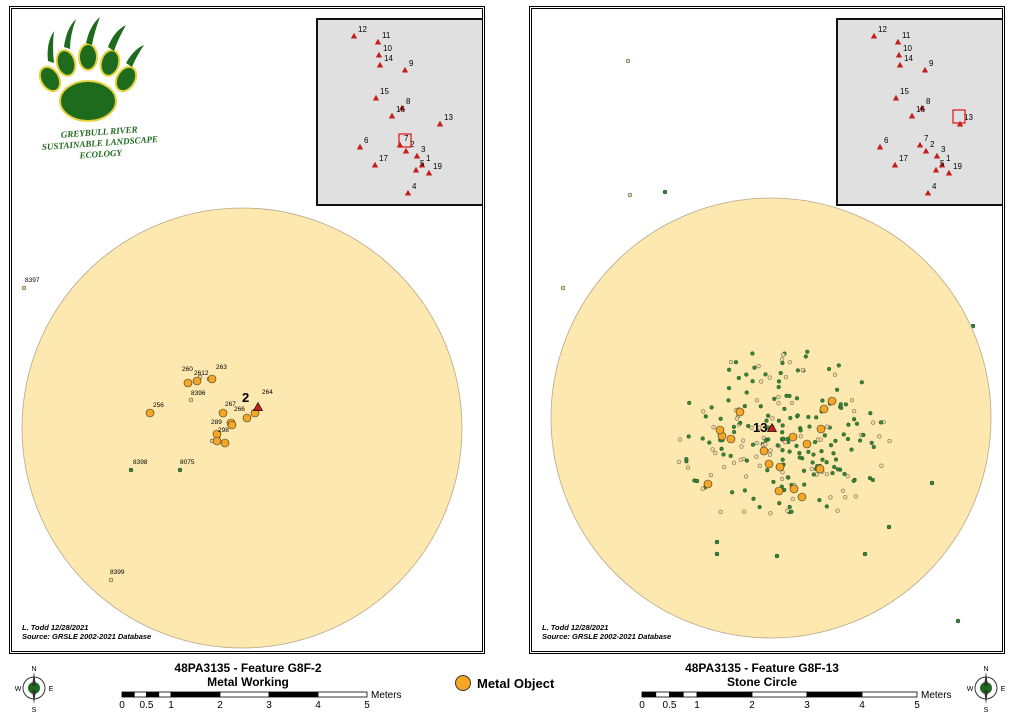 The image size is (1024, 719). Describe the element at coordinates (140, 462) in the screenshot. I see `point-label: 8398` at that location.